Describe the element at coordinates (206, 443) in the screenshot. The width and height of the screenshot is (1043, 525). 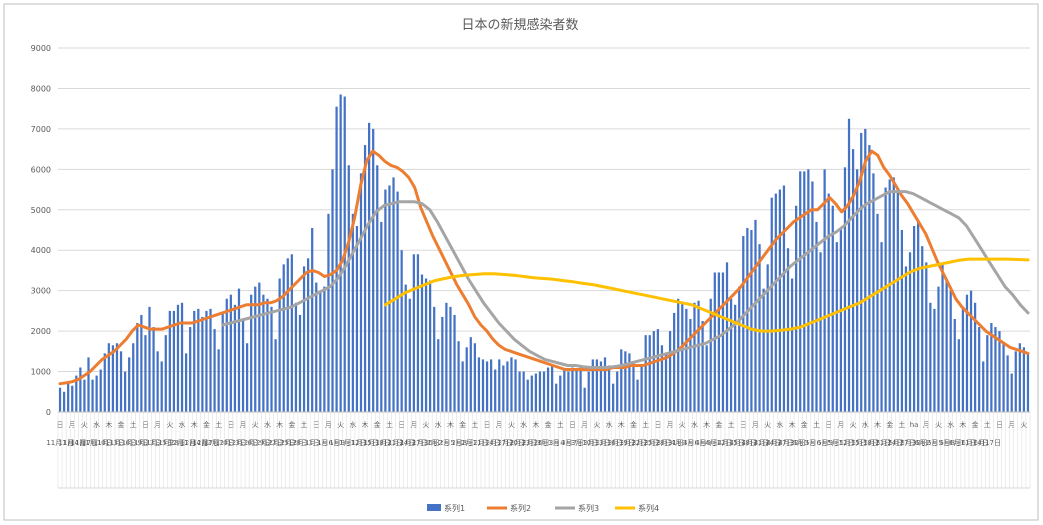
I see `x-date-label: 12月7日` at that location.